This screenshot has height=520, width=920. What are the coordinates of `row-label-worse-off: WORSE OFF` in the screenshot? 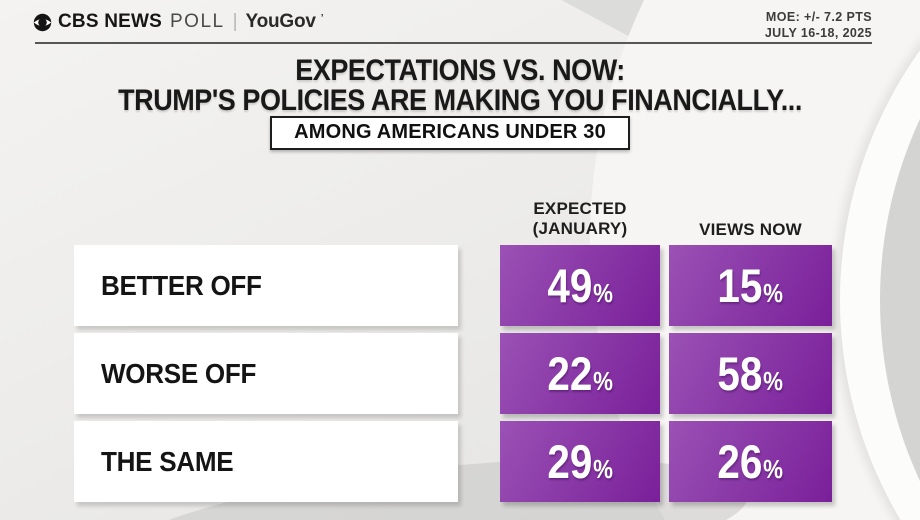 It's located at (266, 373).